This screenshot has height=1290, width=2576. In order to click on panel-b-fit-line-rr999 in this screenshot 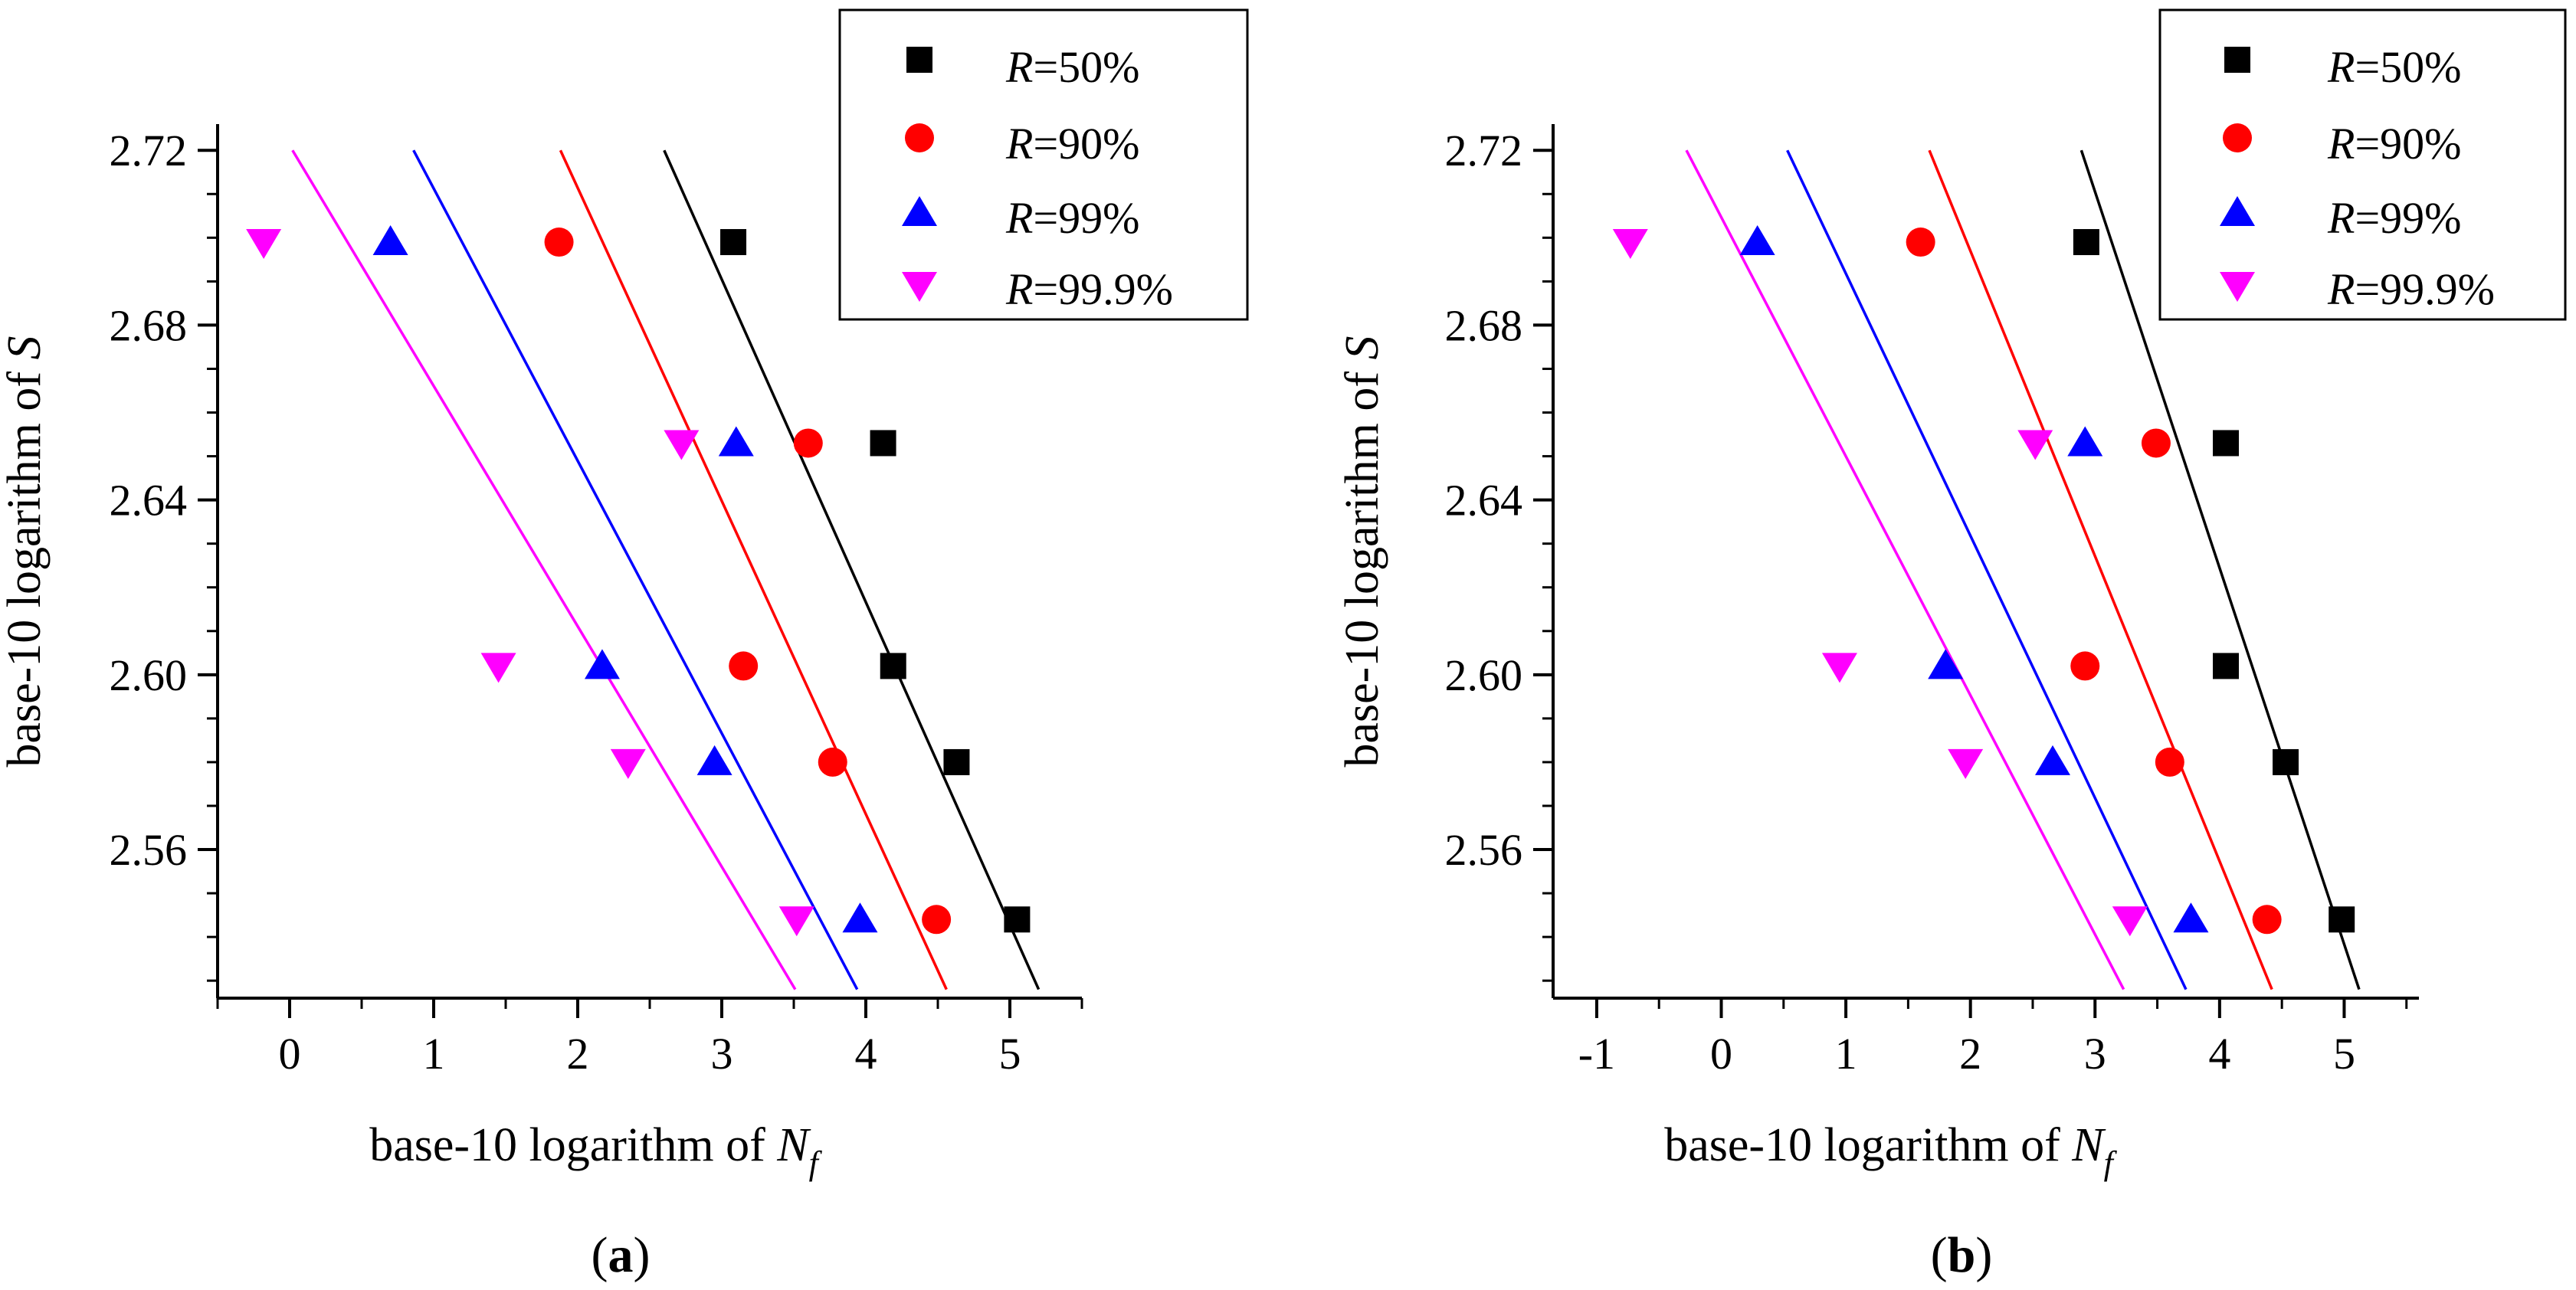, I will do `click(1905, 569)`.